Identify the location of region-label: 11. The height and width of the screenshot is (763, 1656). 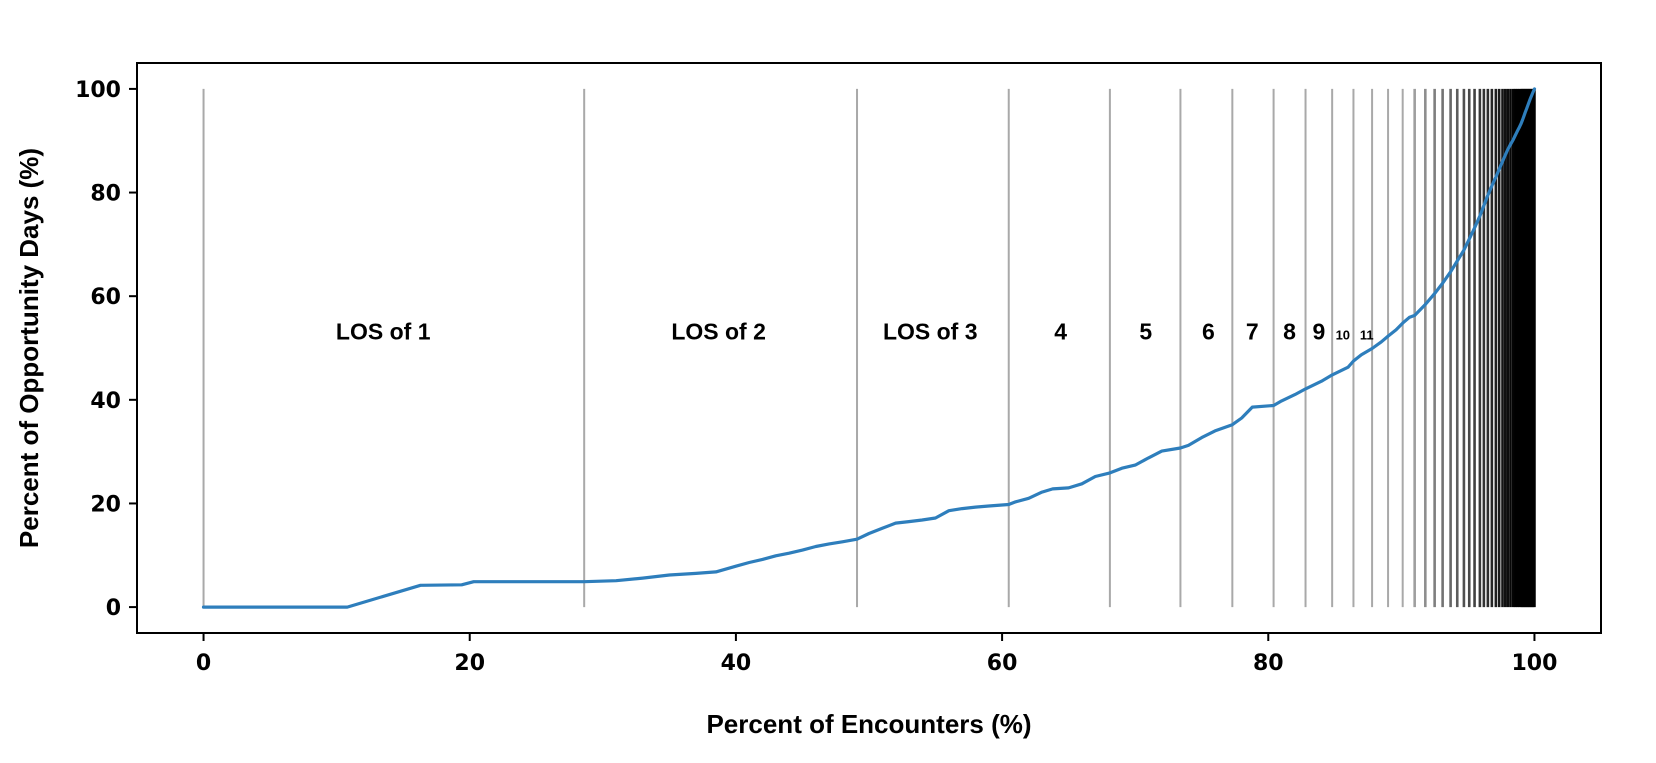
(1367, 335).